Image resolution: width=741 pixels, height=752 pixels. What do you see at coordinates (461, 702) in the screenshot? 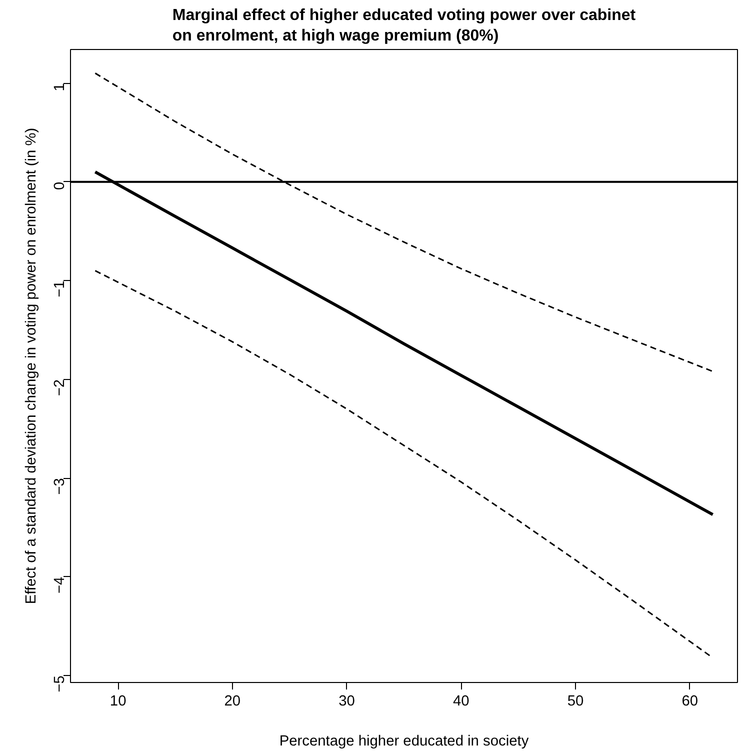
I see `x-tick-label: 40` at bounding box center [461, 702].